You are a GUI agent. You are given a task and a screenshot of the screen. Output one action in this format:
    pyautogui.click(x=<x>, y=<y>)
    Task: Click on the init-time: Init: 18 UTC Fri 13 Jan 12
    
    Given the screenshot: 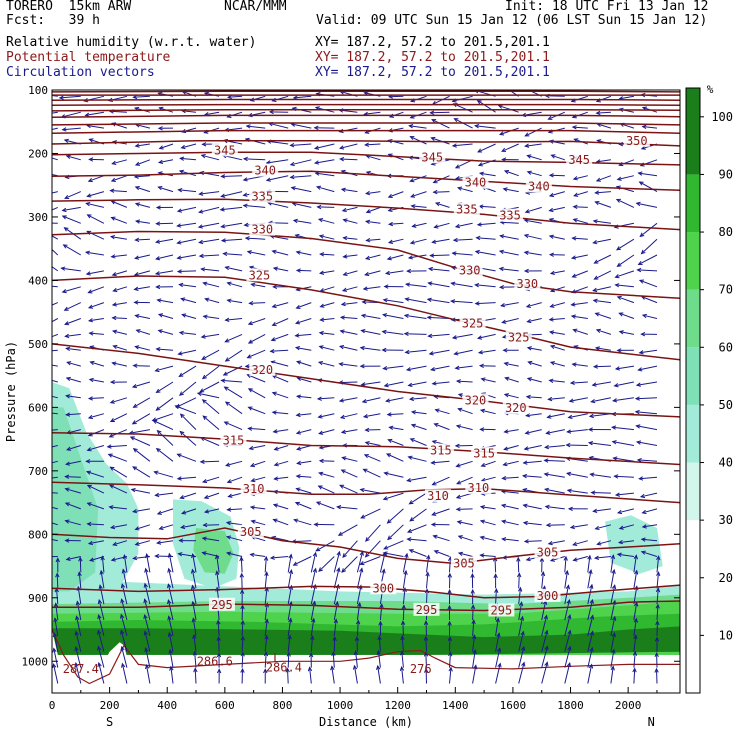 What is the action you would take?
    pyautogui.click(x=607, y=7)
    